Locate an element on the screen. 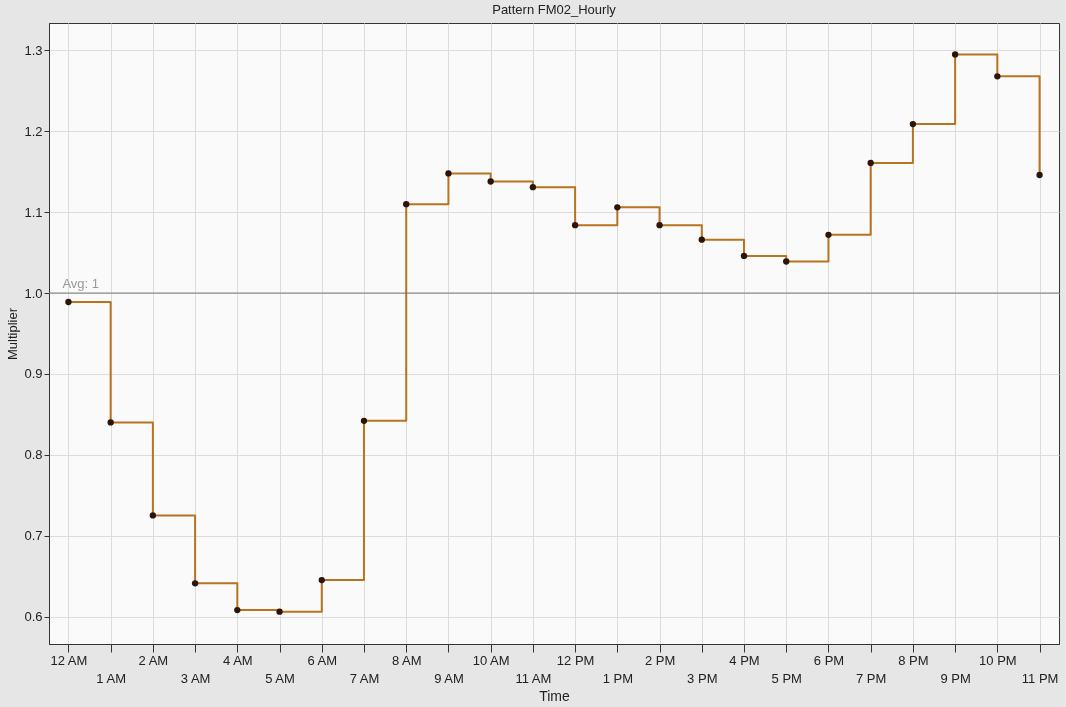  x-tick-label: 1 AM is located at coordinates (111, 678).